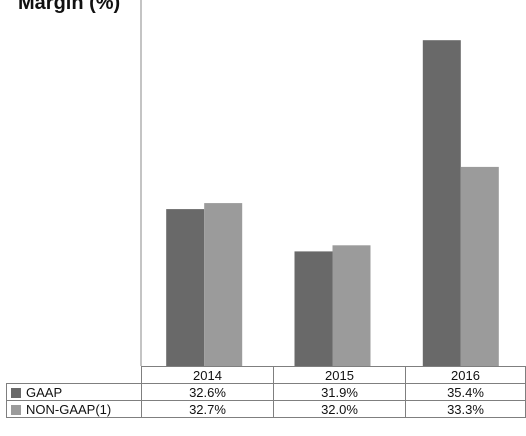 The width and height of the screenshot is (526, 436). Describe the element at coordinates (16, 392) in the screenshot. I see `gaap-swatch` at that location.